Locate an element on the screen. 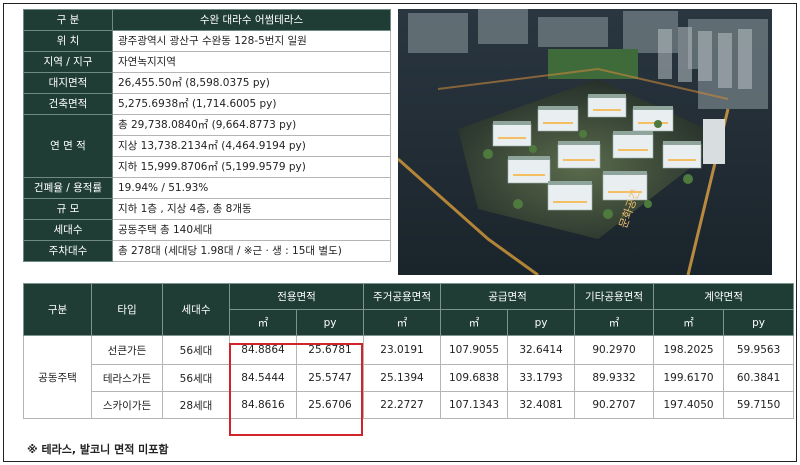  info-row-floor-area-total: 연 면 적 총 29,738.0840㎡ (9,664.8773 py) is located at coordinates (207, 146).